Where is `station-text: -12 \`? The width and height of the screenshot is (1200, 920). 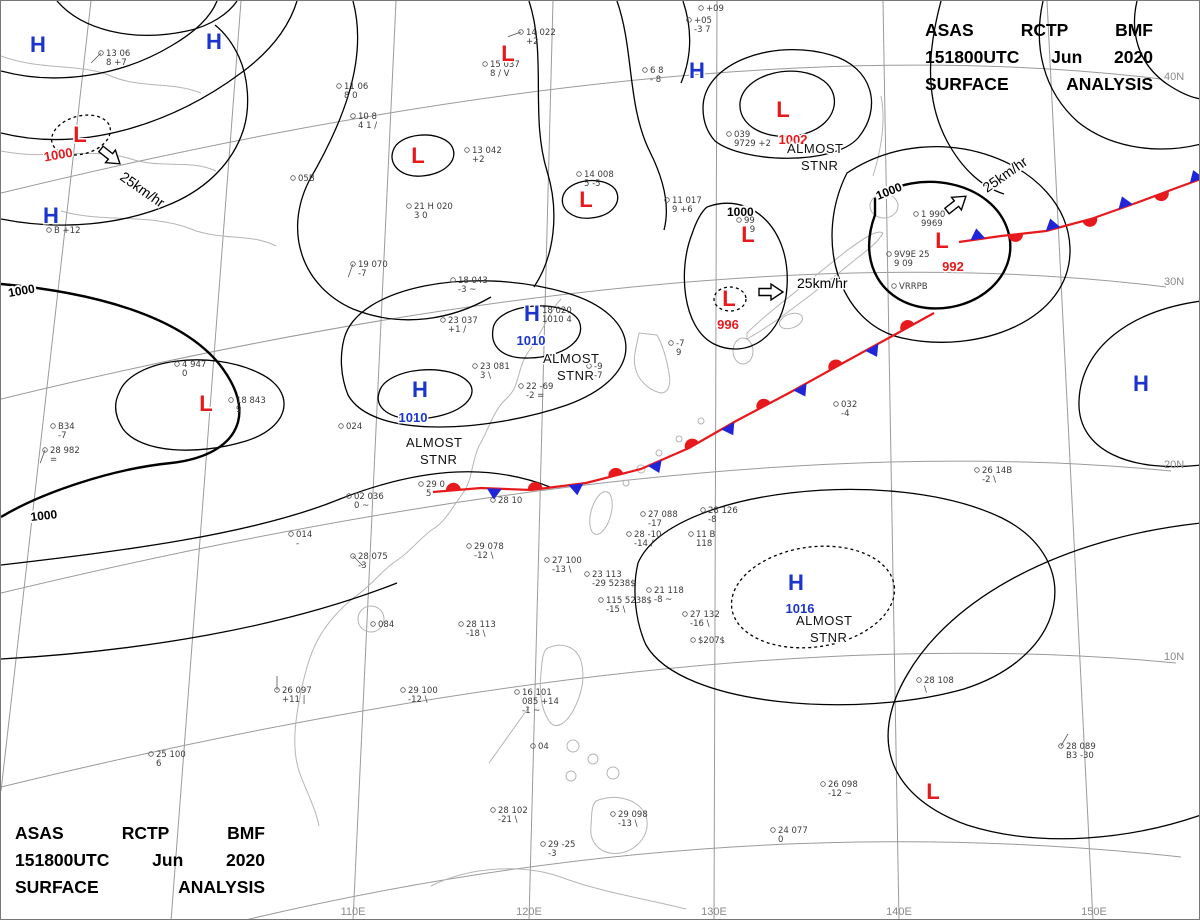
station-text: -12 \ is located at coordinates (484, 556).